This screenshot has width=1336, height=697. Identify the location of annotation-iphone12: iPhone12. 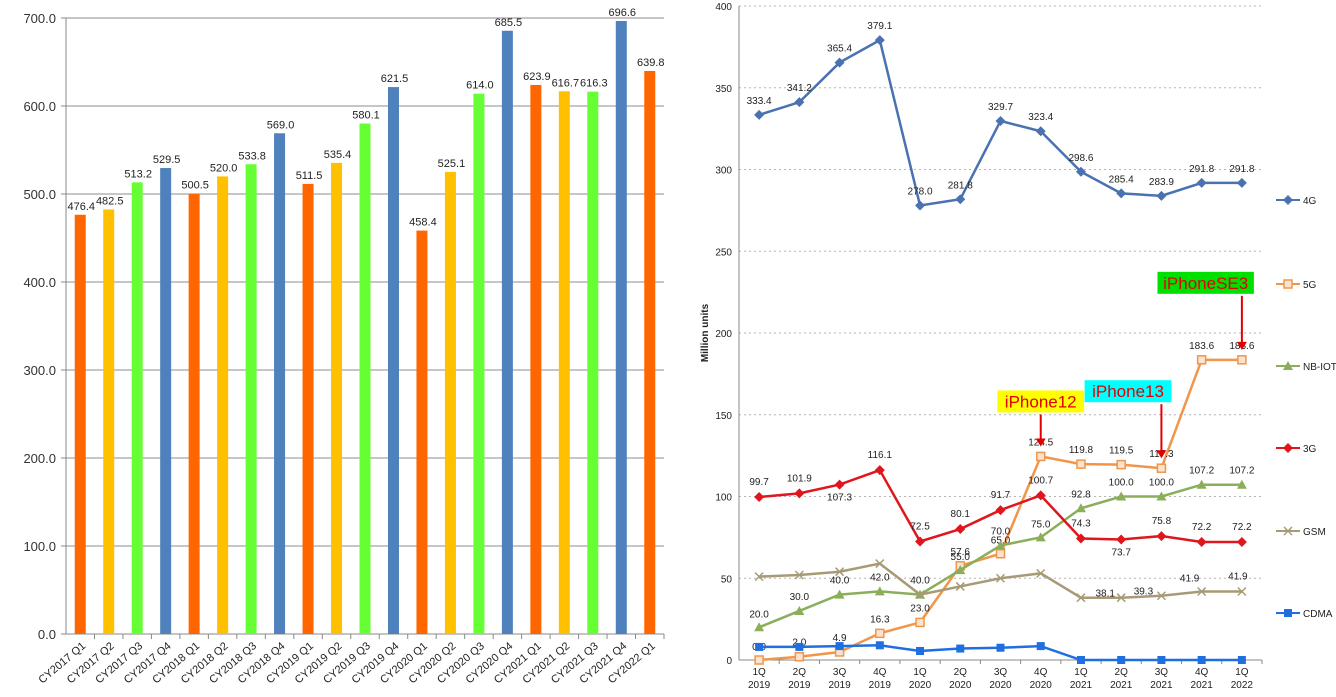
(1041, 418).